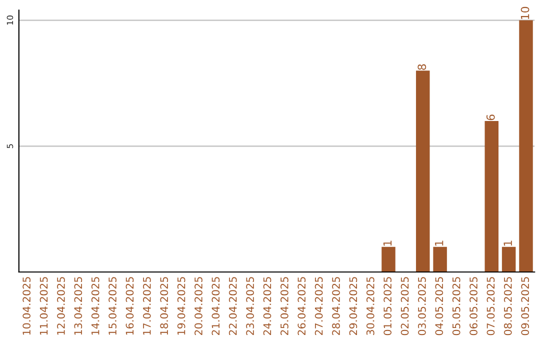  What do you see at coordinates (490, 306) in the screenshot?
I see `x-tick-label: 07.05.2025` at bounding box center [490, 306].